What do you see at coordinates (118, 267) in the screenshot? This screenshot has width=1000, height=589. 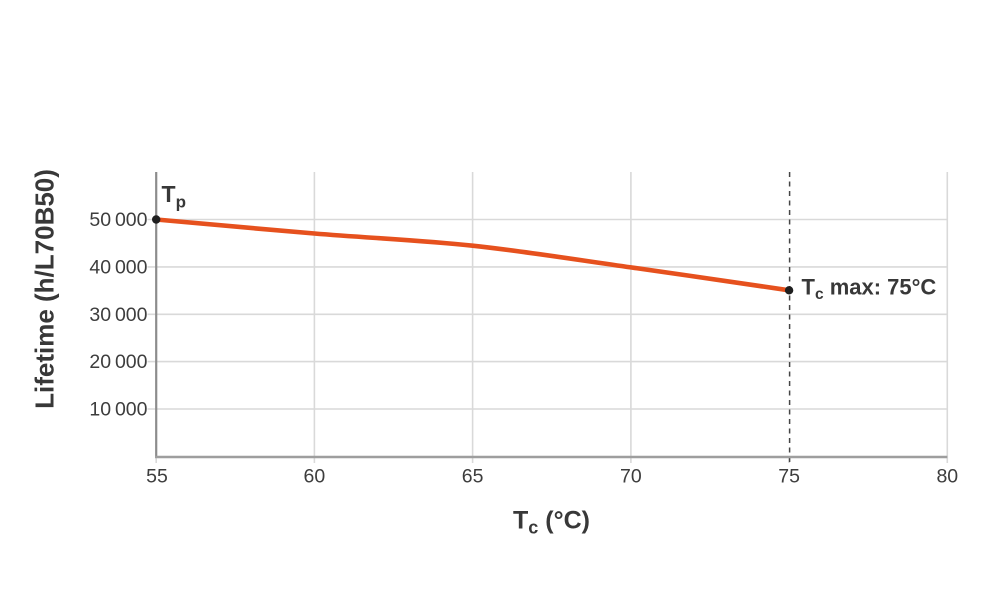 I see `svg-text: 40 000` at bounding box center [118, 267].